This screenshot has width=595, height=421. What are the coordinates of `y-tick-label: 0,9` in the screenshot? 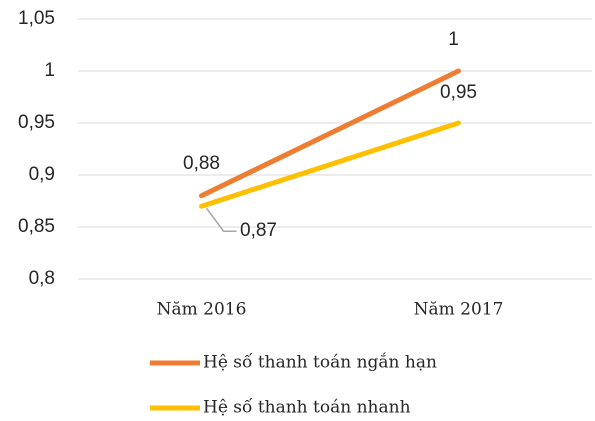 It's located at (42, 174).